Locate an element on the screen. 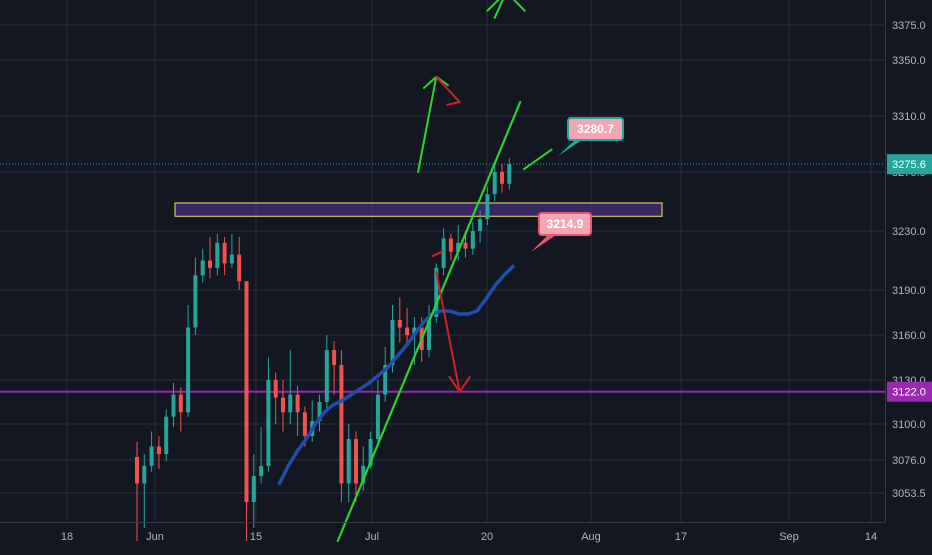 This screenshot has width=932, height=555. x-tick-label: 18 is located at coordinates (67, 537).